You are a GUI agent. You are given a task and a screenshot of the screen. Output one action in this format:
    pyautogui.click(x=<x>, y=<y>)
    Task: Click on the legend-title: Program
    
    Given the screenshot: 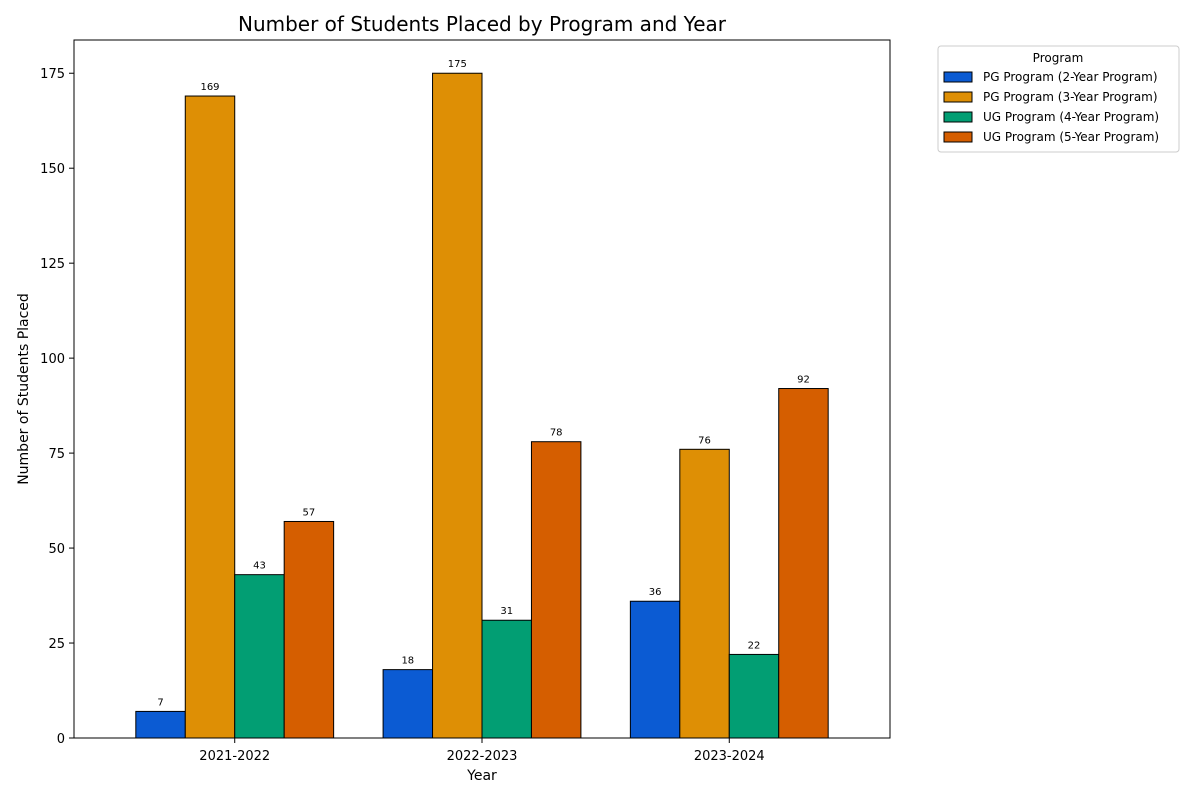 What is the action you would take?
    pyautogui.click(x=1058, y=58)
    